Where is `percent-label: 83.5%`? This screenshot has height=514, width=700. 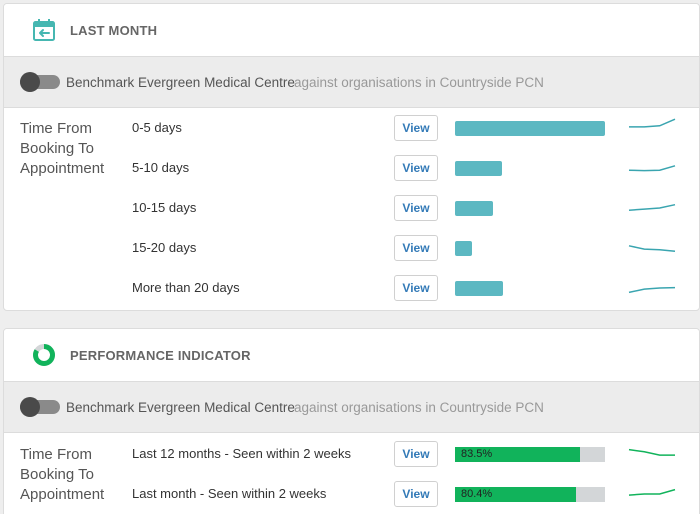
percent-label: 83.5% is located at coordinates (477, 454).